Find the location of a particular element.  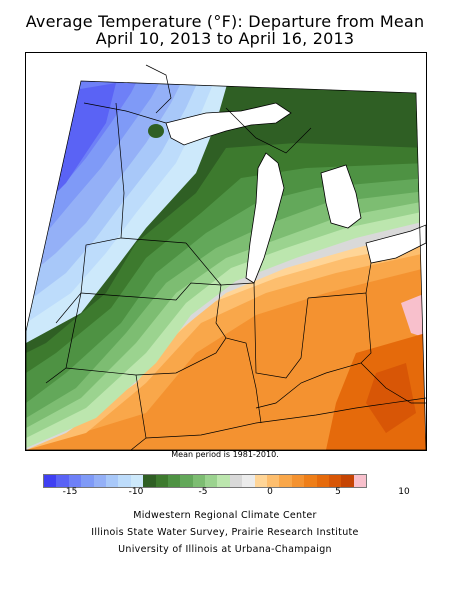

legend-tick-label: -15 is located at coordinates (70, 492).